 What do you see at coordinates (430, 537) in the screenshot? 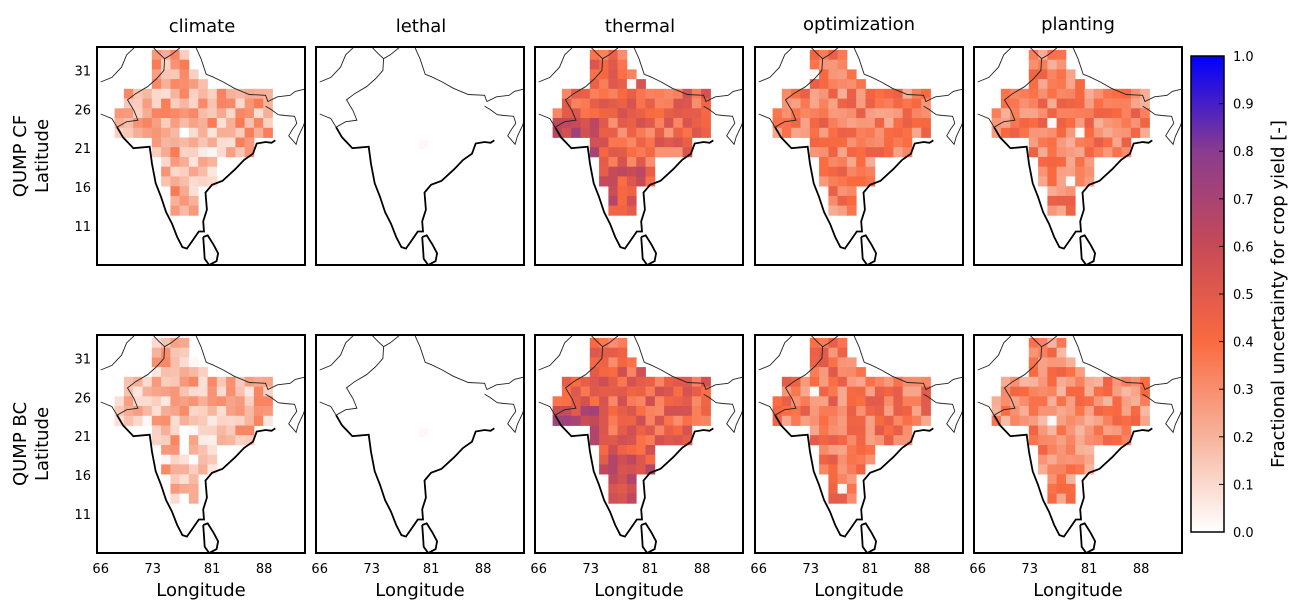
I see `sri-lanka-coast` at bounding box center [430, 537].